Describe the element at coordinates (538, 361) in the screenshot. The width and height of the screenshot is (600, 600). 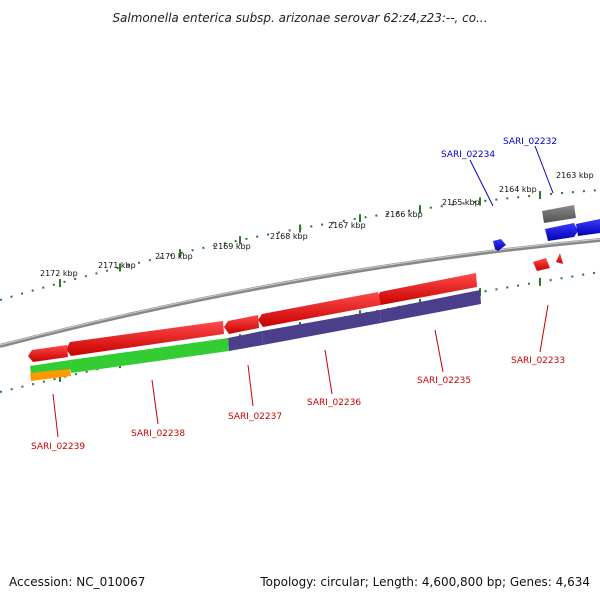
I see `gene-label-sari-02233: SARI_02233` at that location.